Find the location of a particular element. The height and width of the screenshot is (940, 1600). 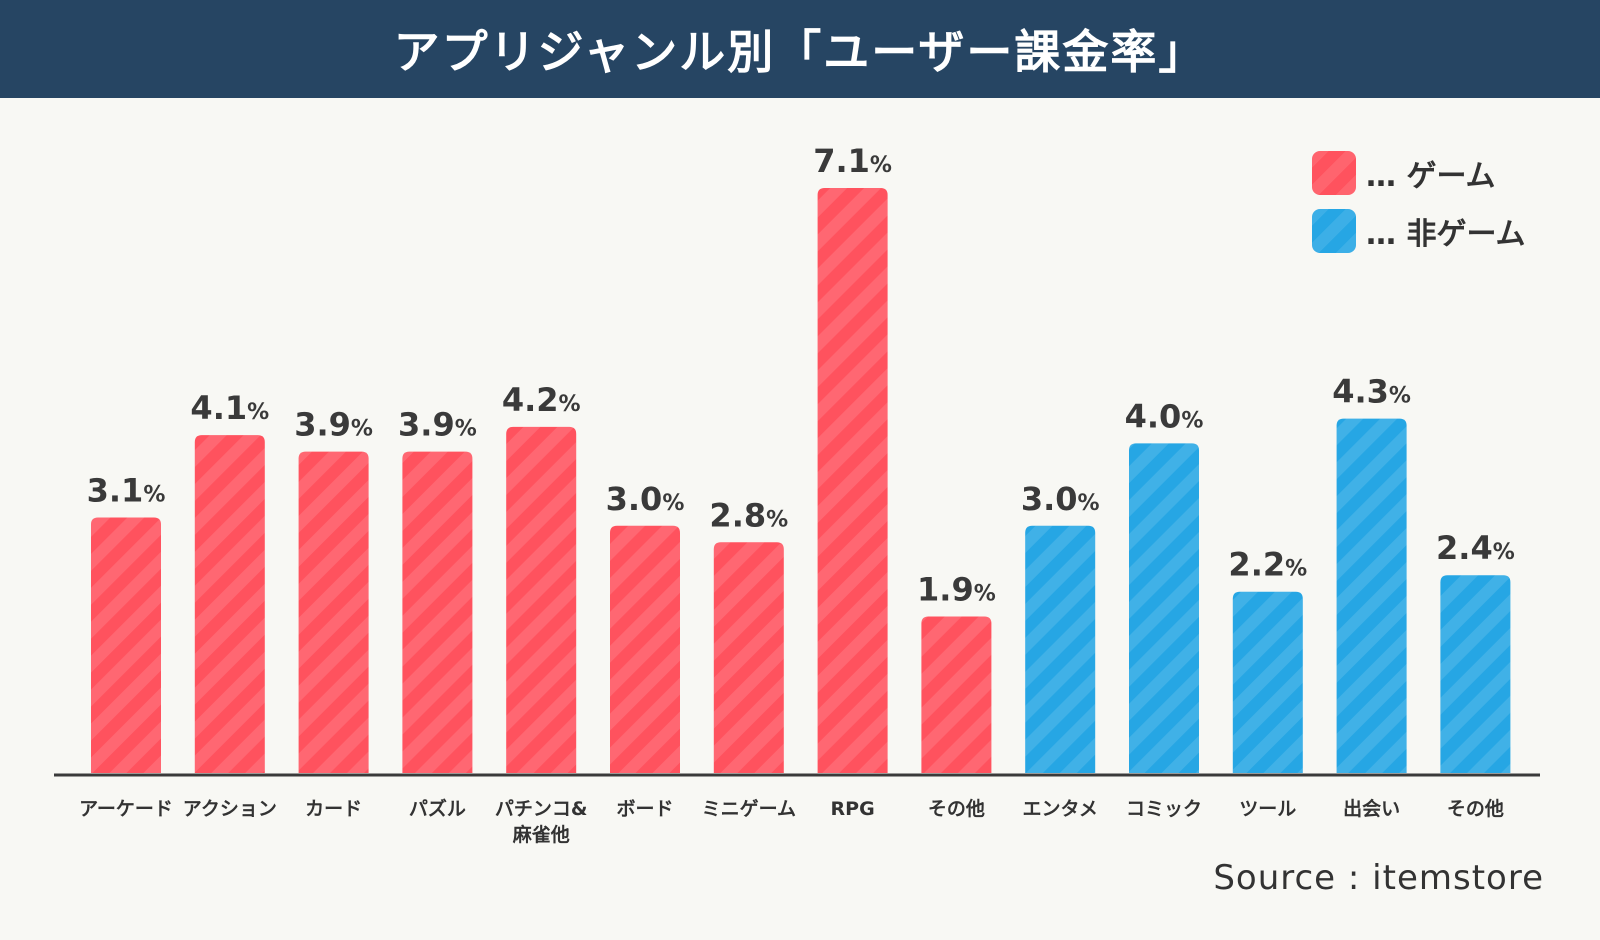

category-label-1: アクション is located at coordinates (230, 809).